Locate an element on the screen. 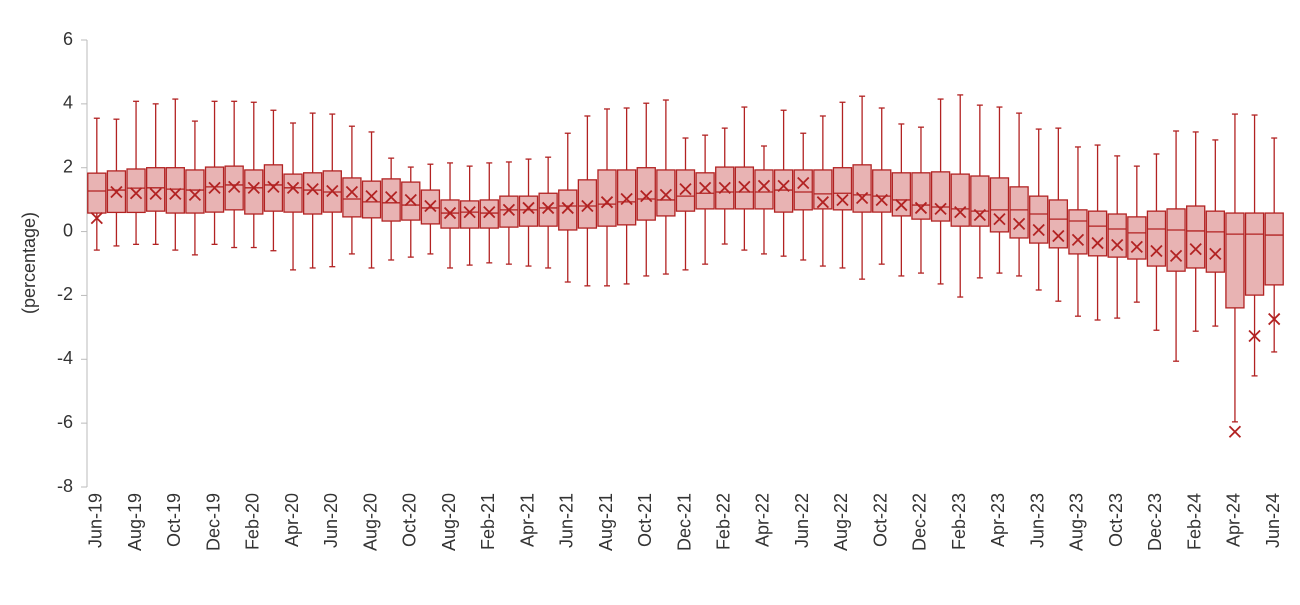 The image size is (1300, 605). x-tick-label: Aug-23 is located at coordinates (1077, 522).